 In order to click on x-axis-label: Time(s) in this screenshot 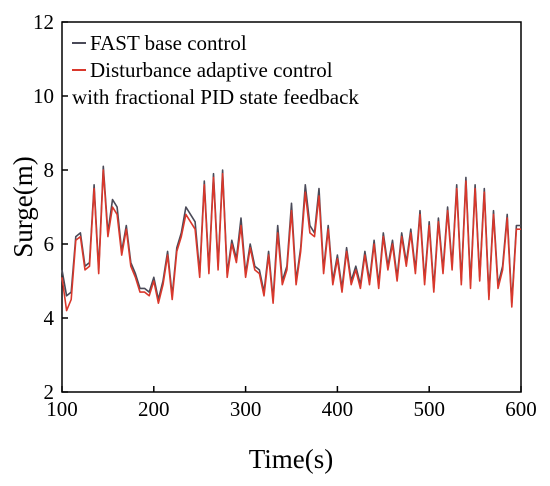, I will do `click(291, 459)`.